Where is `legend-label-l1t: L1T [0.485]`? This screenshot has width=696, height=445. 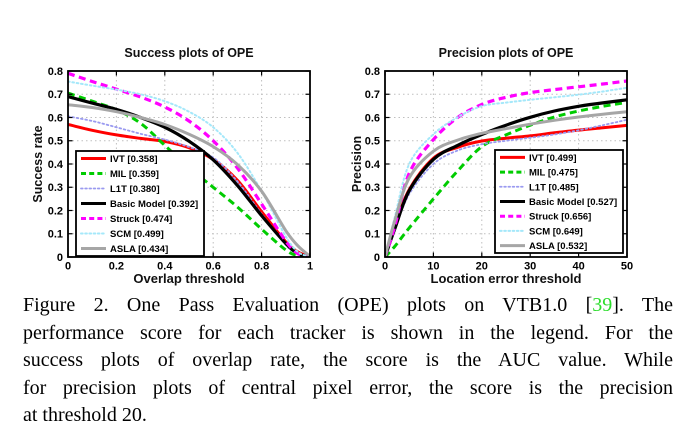
legend-label-l1t: L1T [0.485] is located at coordinates (554, 187).